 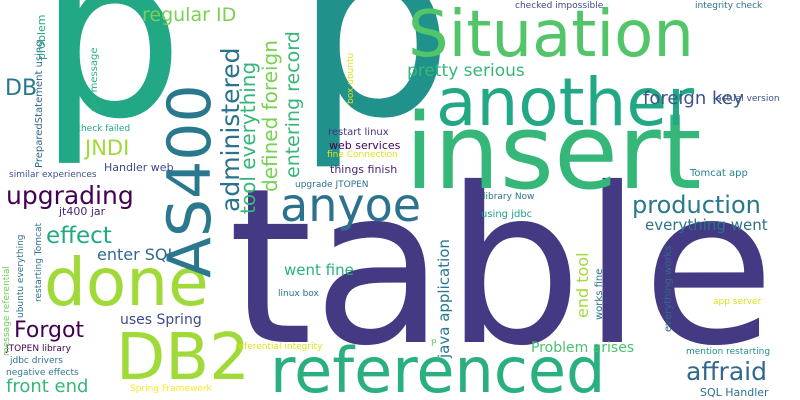 What do you see at coordinates (21, 88) in the screenshot?
I see `word-db: DB` at bounding box center [21, 88].